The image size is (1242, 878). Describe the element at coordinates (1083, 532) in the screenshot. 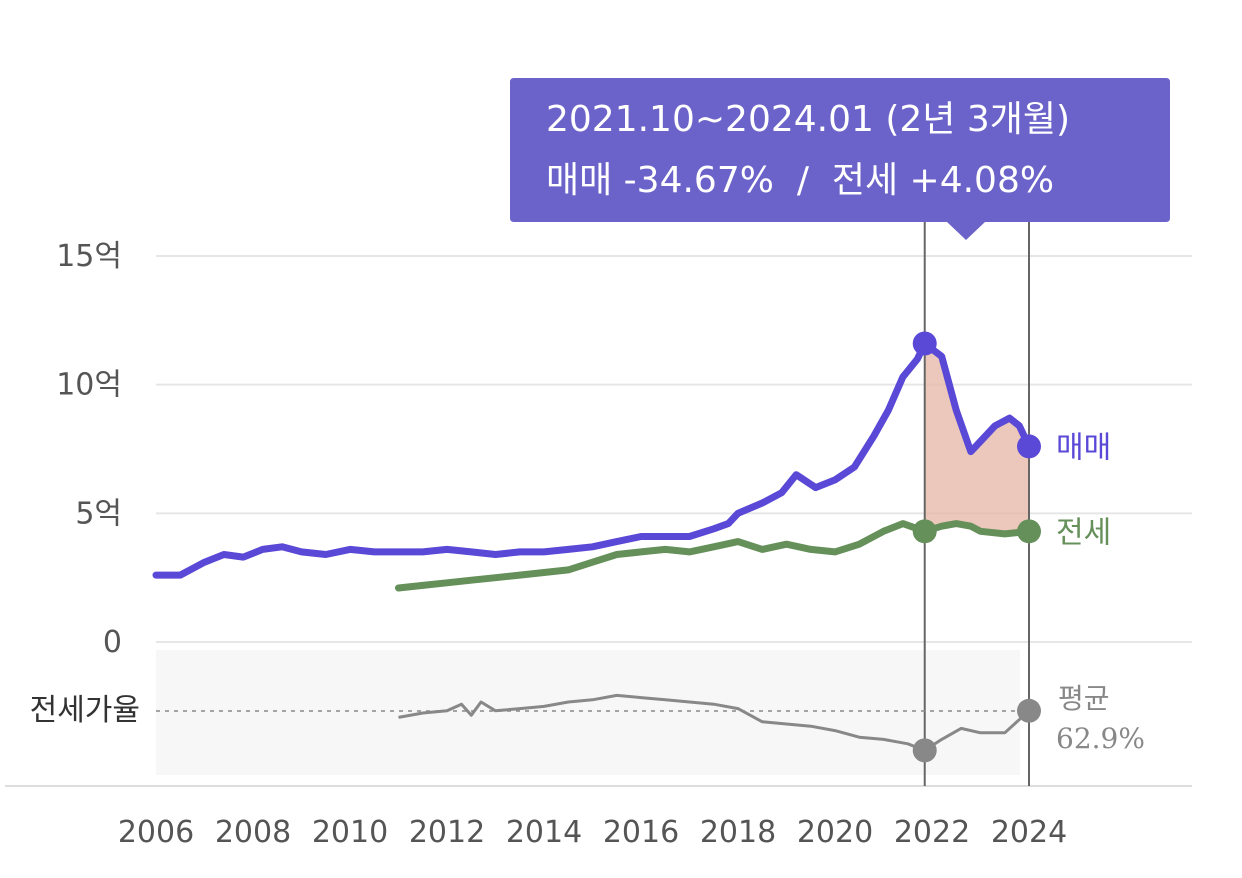

I see `series-label-jeonse: 전세` at that location.